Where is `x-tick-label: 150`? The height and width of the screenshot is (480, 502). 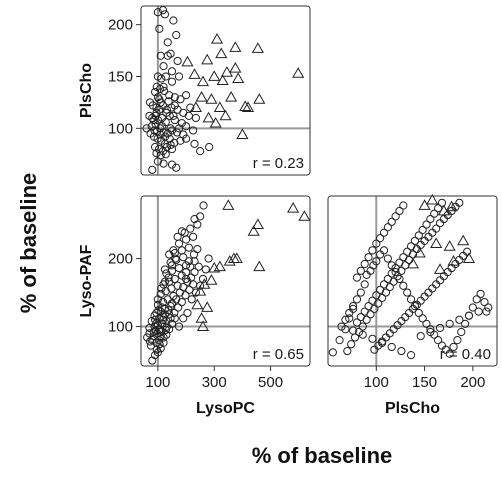
x-tick-label: 150 is located at coordinates (424, 382).